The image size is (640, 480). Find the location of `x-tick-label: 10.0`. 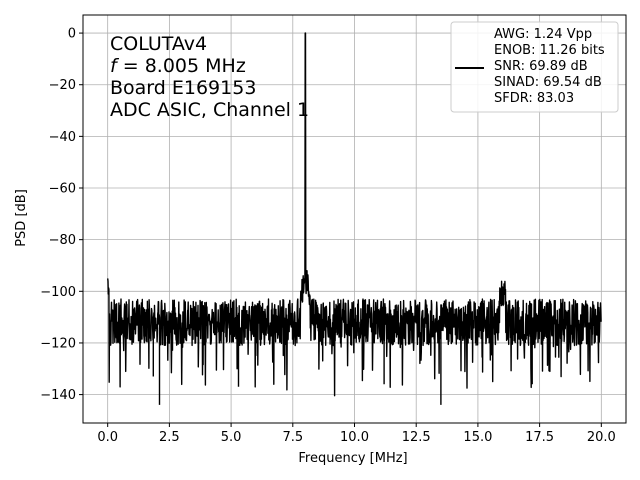

x-tick-label: 10.0 is located at coordinates (354, 437).